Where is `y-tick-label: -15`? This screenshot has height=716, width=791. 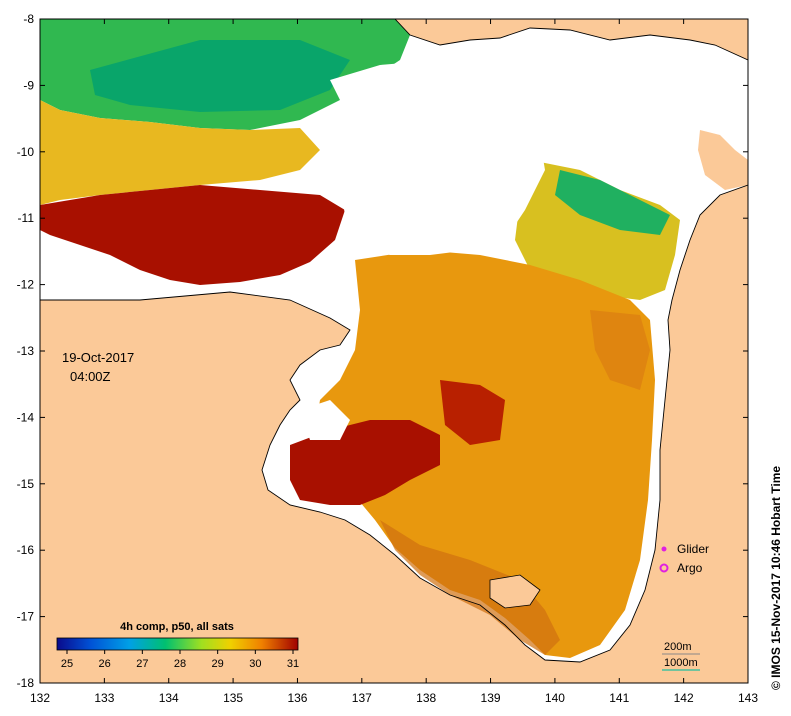
y-tick-label: -15 is located at coordinates (26, 484).